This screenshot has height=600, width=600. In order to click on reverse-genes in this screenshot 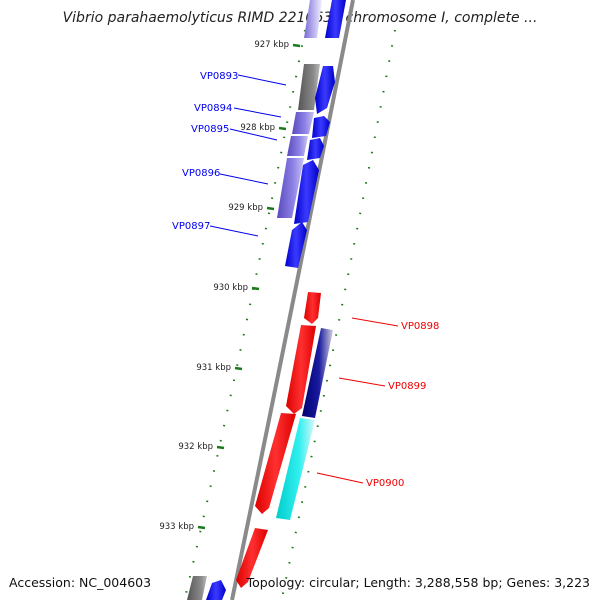, I will do `click(278, 440)`.